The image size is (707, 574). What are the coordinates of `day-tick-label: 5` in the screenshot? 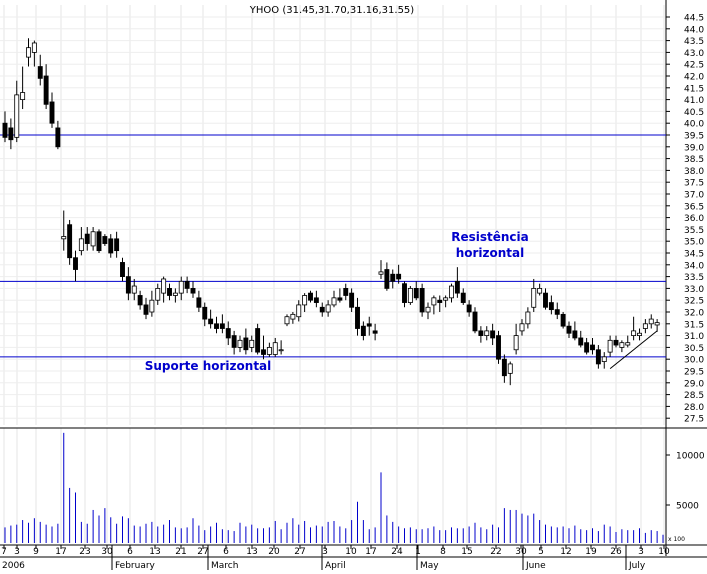 It's located at (541, 552).